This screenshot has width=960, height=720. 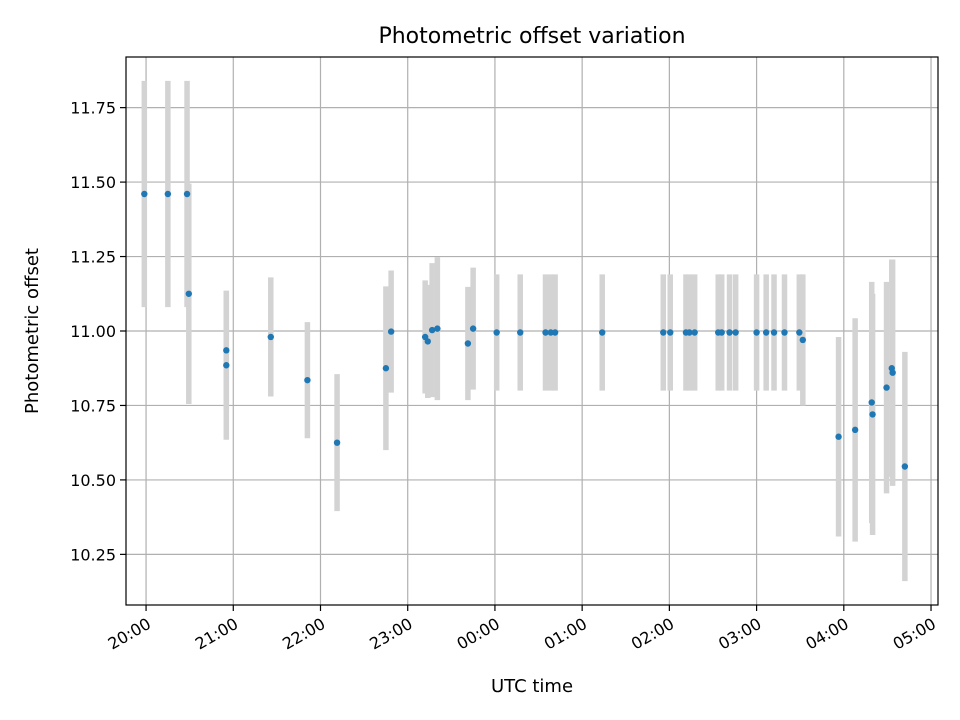 I want to click on x-tick-label: 04:00, so click(x=826, y=634).